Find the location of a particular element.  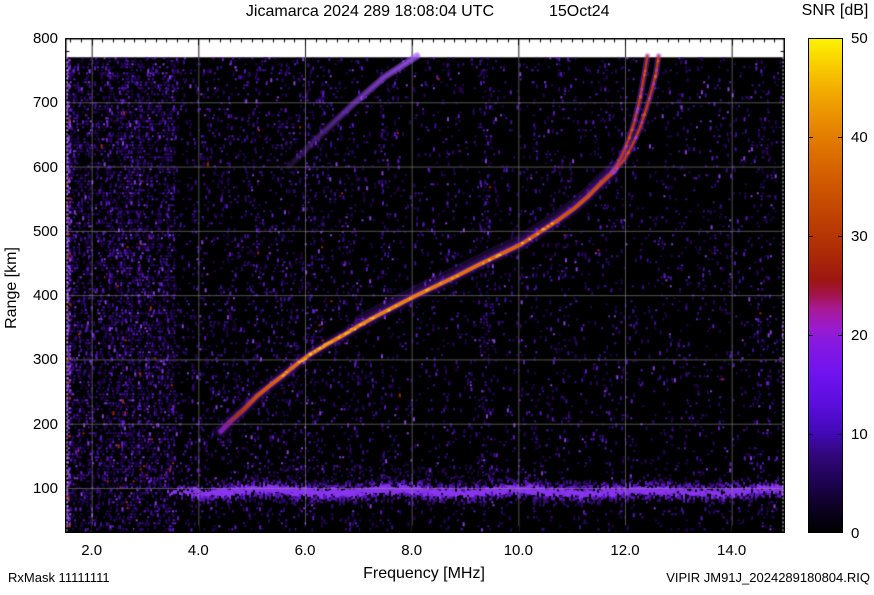

colorbar-tick-label: 50 is located at coordinates (859, 38).